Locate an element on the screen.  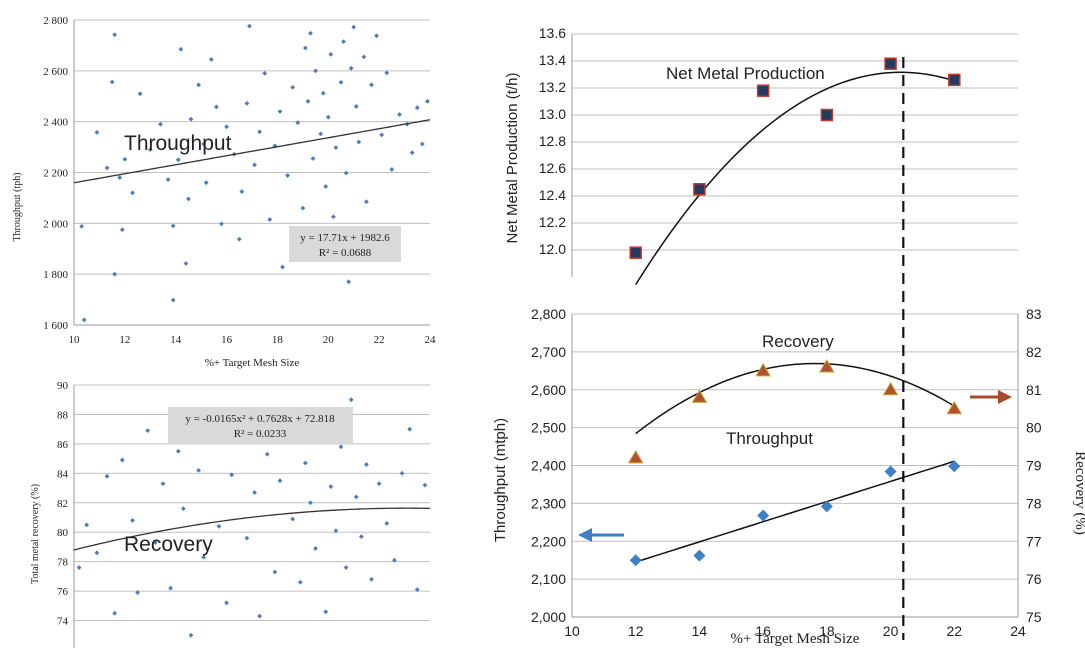
y-tick-label: 2 400 is located at coordinates (55, 123).